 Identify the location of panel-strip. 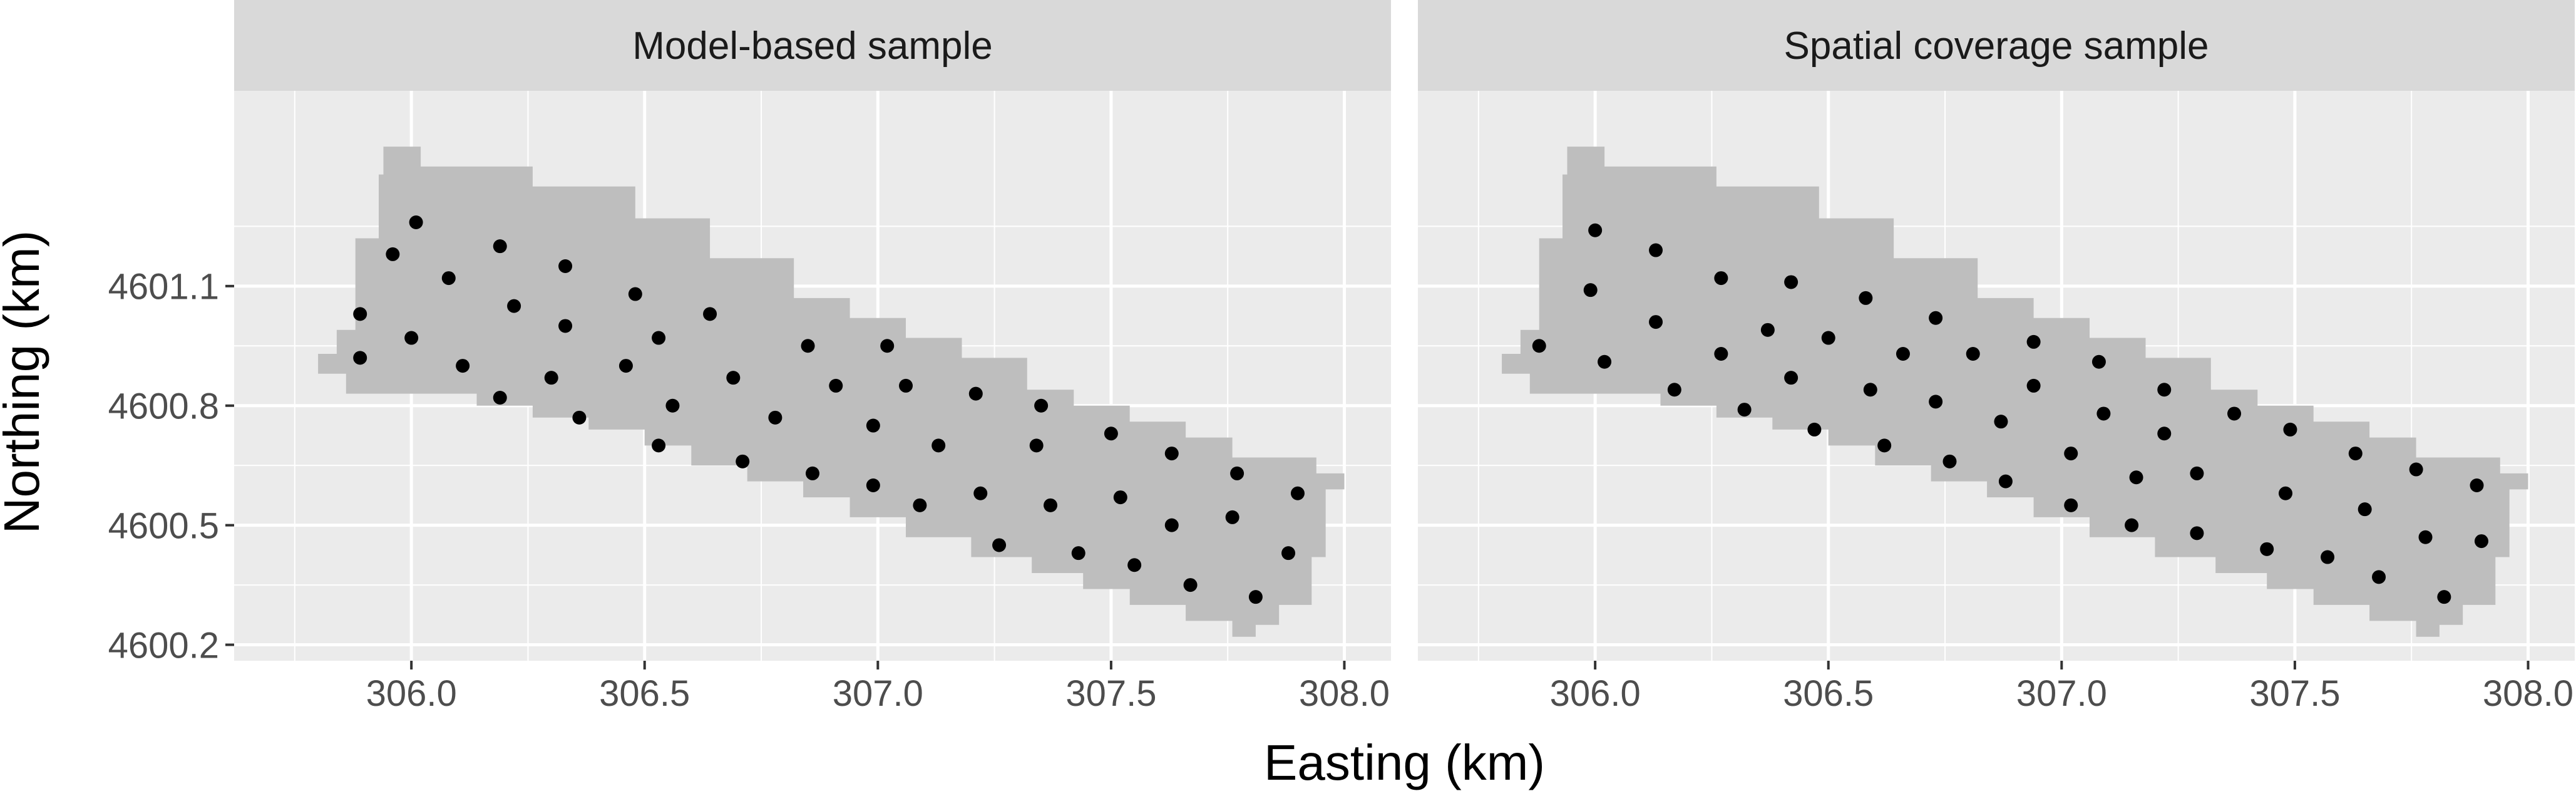
(1996, 45).